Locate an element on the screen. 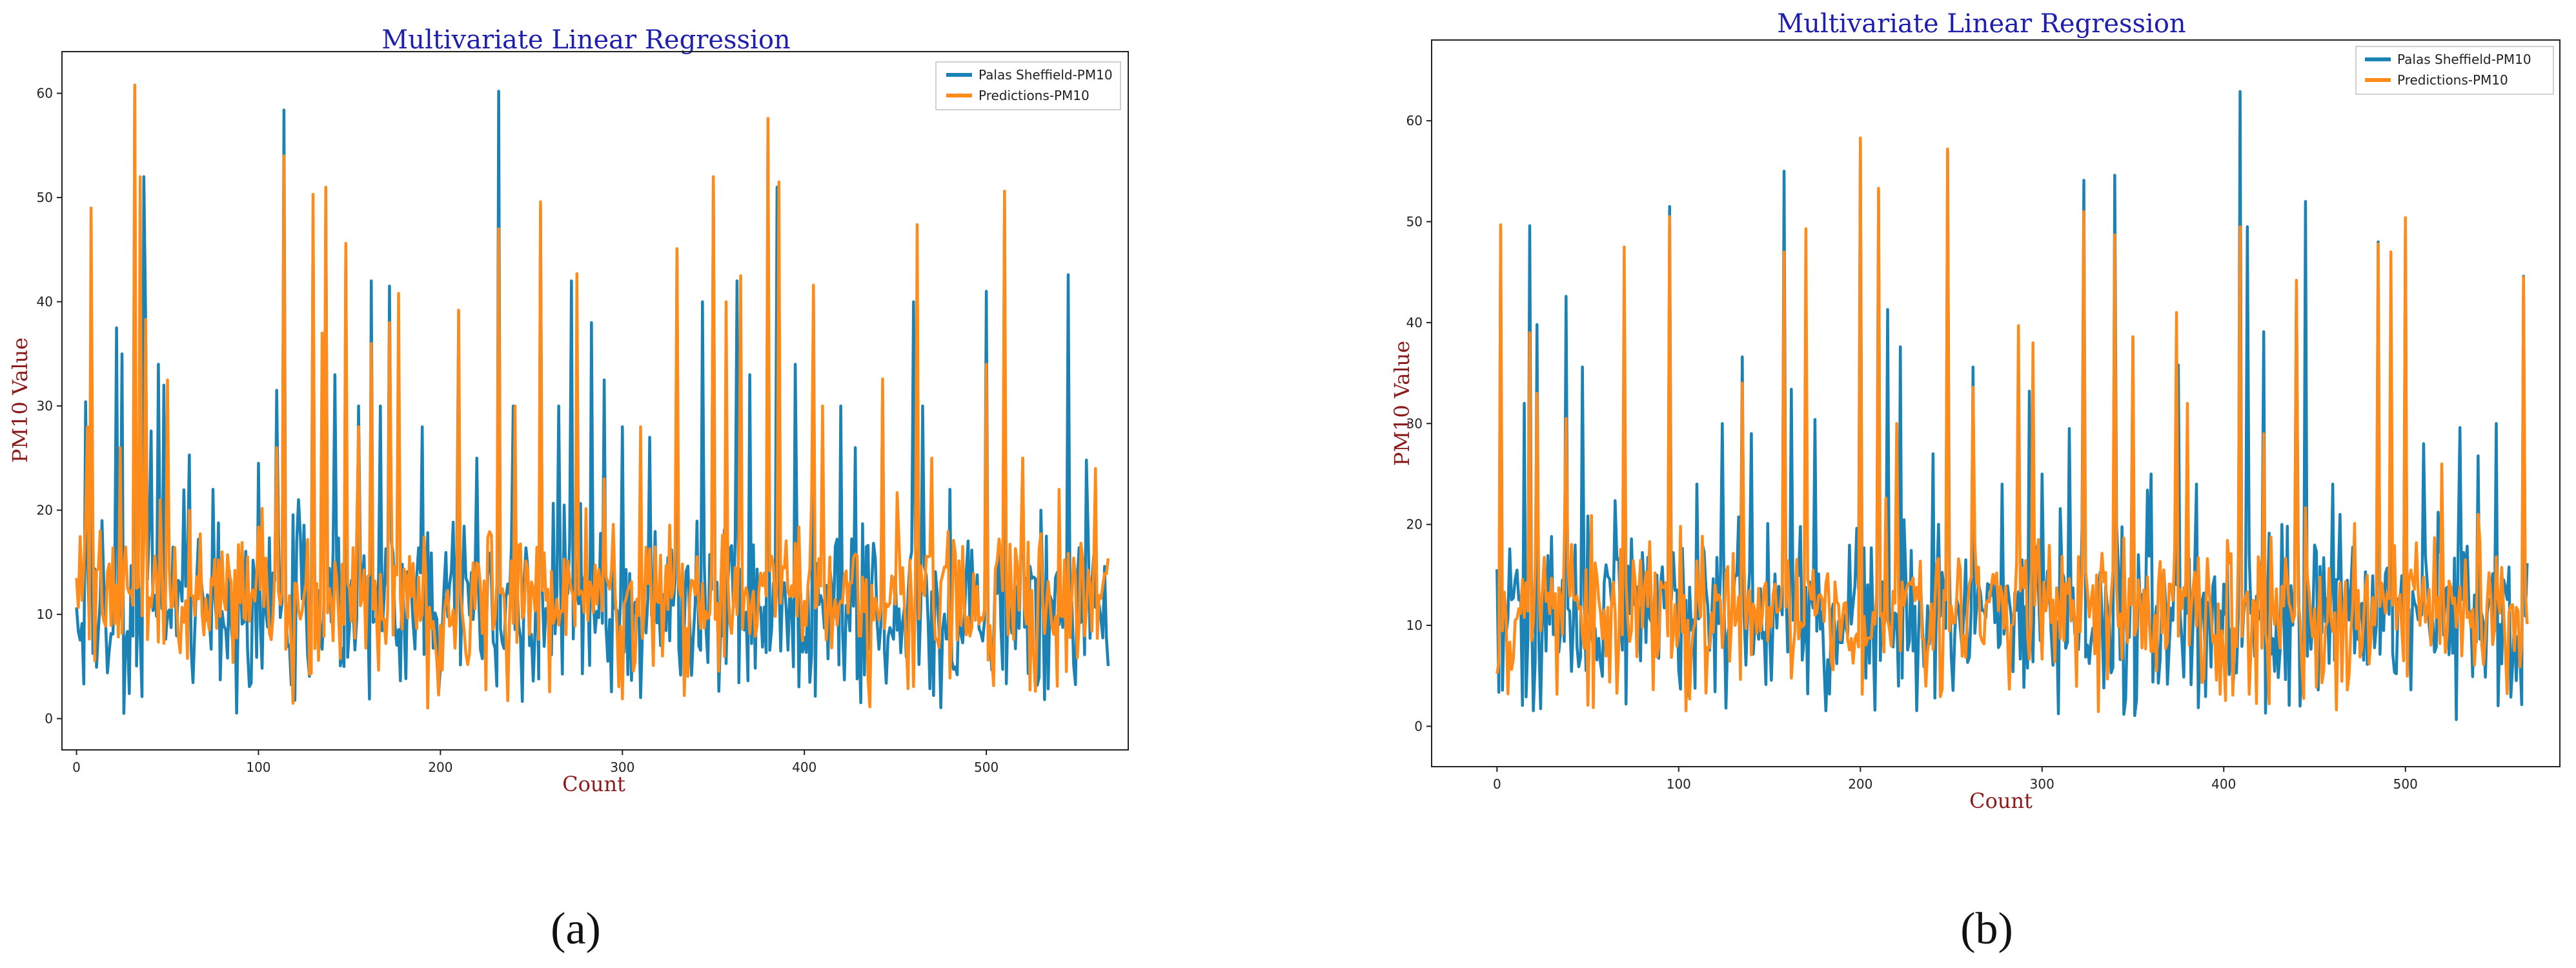 Image resolution: width=2576 pixels, height=968 pixels. chart-a-x-tick-label: 100 is located at coordinates (258, 767).